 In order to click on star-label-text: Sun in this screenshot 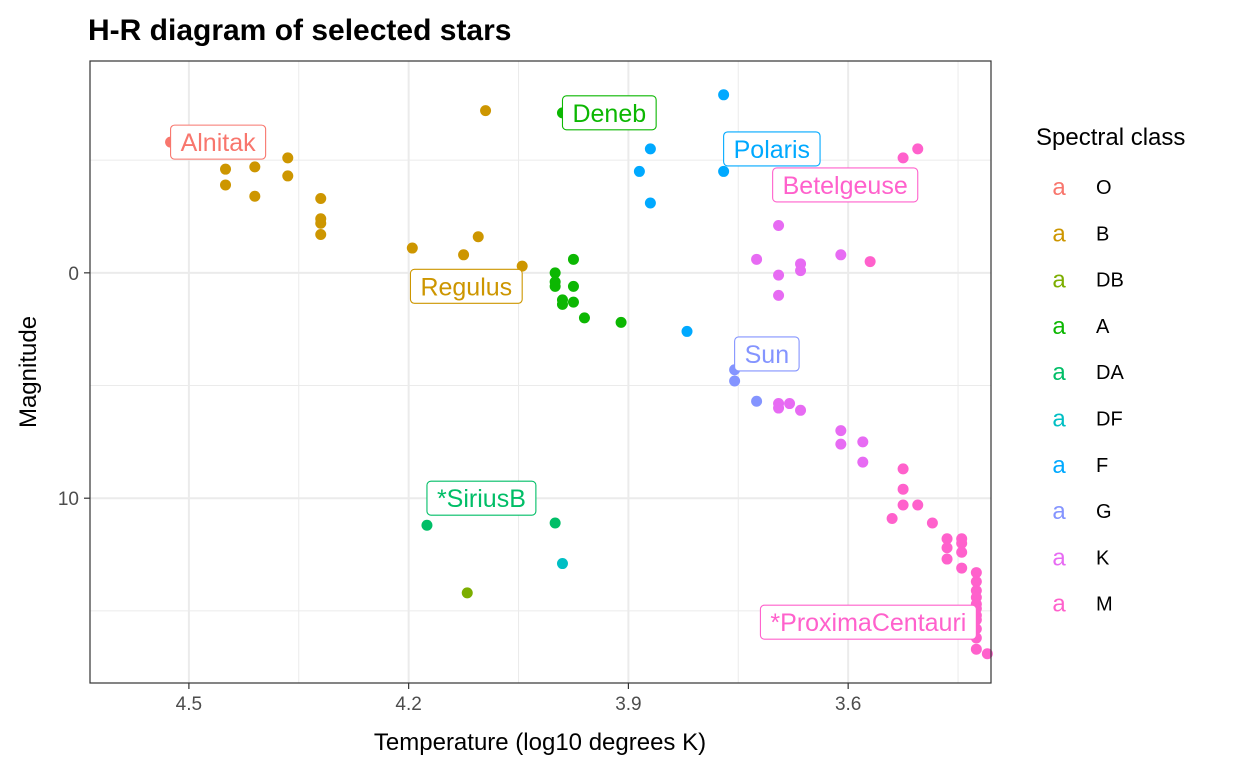, I will do `click(767, 355)`.